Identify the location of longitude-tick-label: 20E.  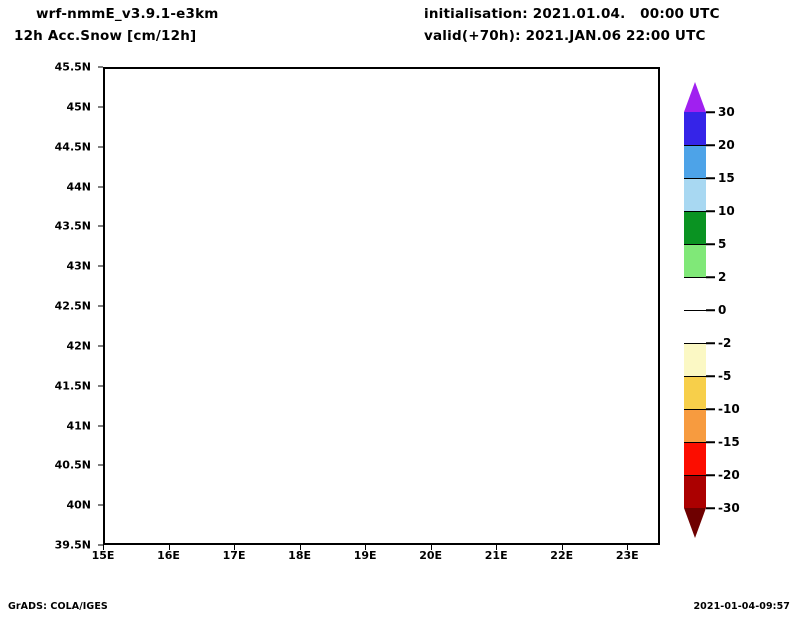
(431, 555).